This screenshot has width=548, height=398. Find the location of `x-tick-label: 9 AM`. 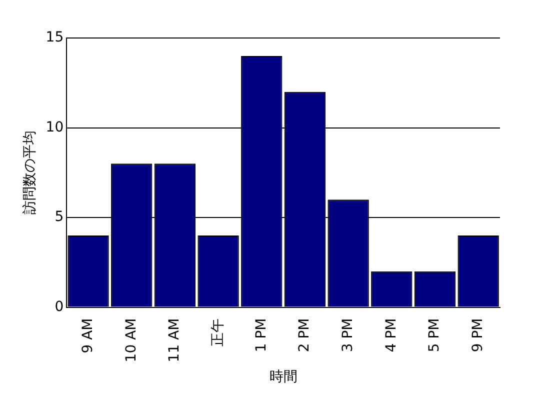

x-tick-label: 9 AM is located at coordinates (88, 336).